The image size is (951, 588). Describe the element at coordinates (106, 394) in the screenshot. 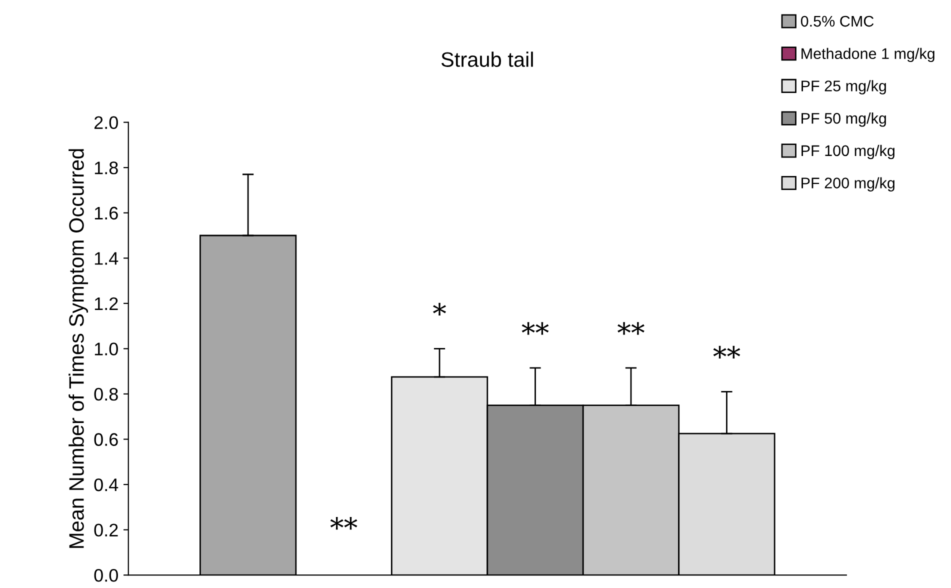

I see `y-tick-label: 0.8` at that location.